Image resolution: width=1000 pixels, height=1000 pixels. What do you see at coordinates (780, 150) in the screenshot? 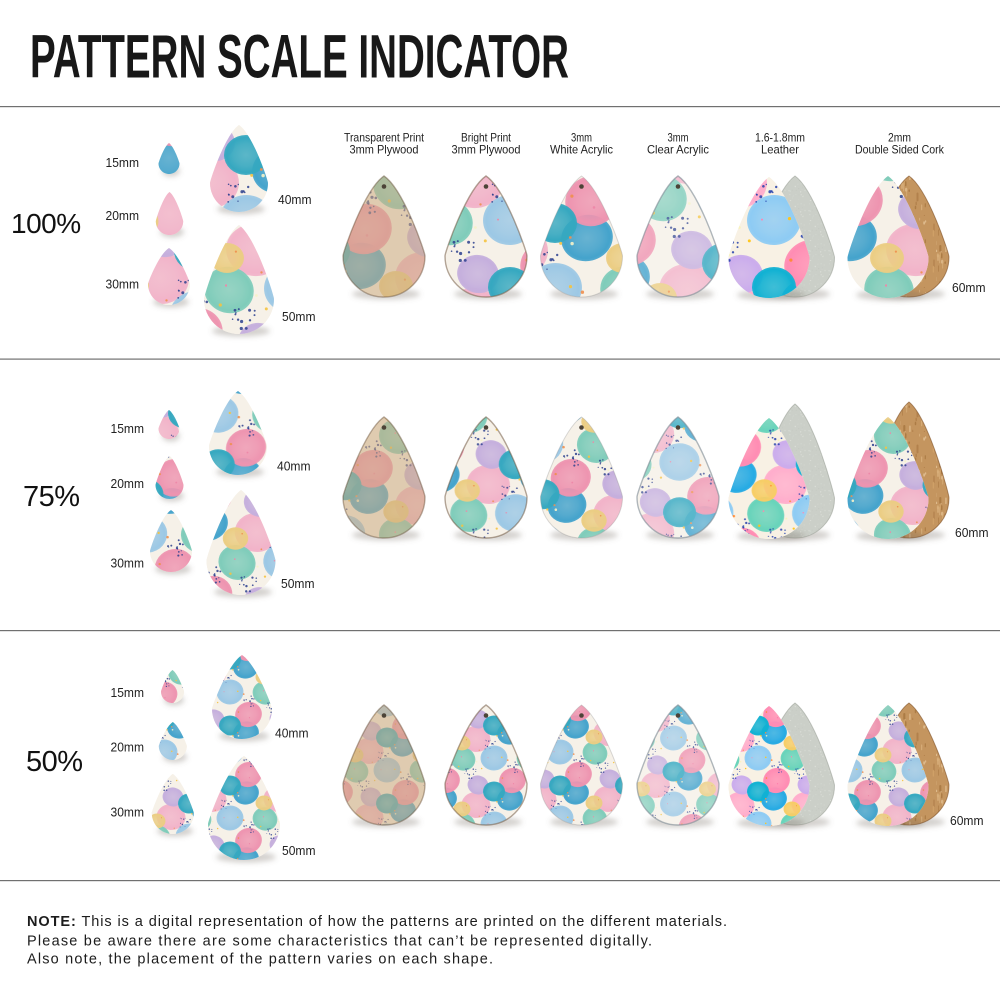
I see `svg-text: Leather` at bounding box center [780, 150].